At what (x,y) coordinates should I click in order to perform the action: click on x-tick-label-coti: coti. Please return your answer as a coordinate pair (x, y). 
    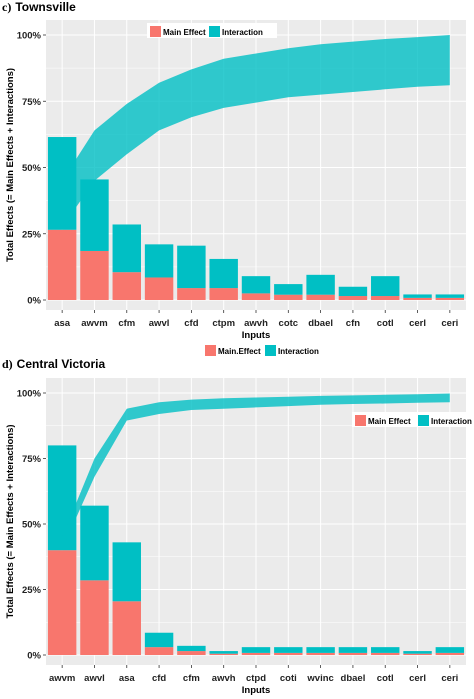
    Looking at the image, I should click on (288, 678).